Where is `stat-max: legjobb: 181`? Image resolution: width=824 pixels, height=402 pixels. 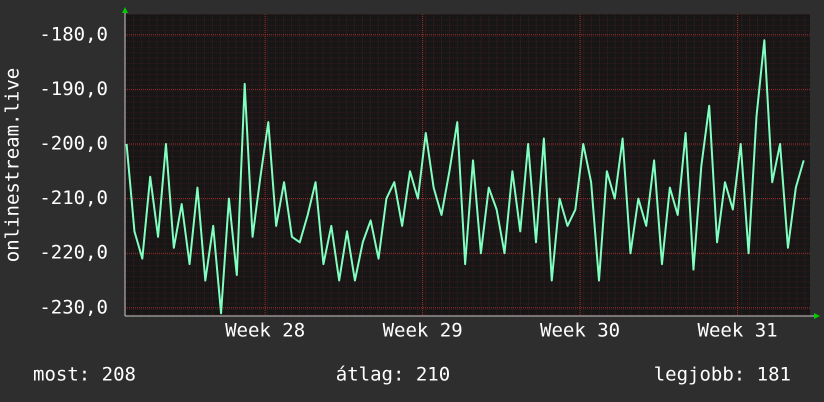 stat-max: legjobb: 181 is located at coordinates (722, 375).